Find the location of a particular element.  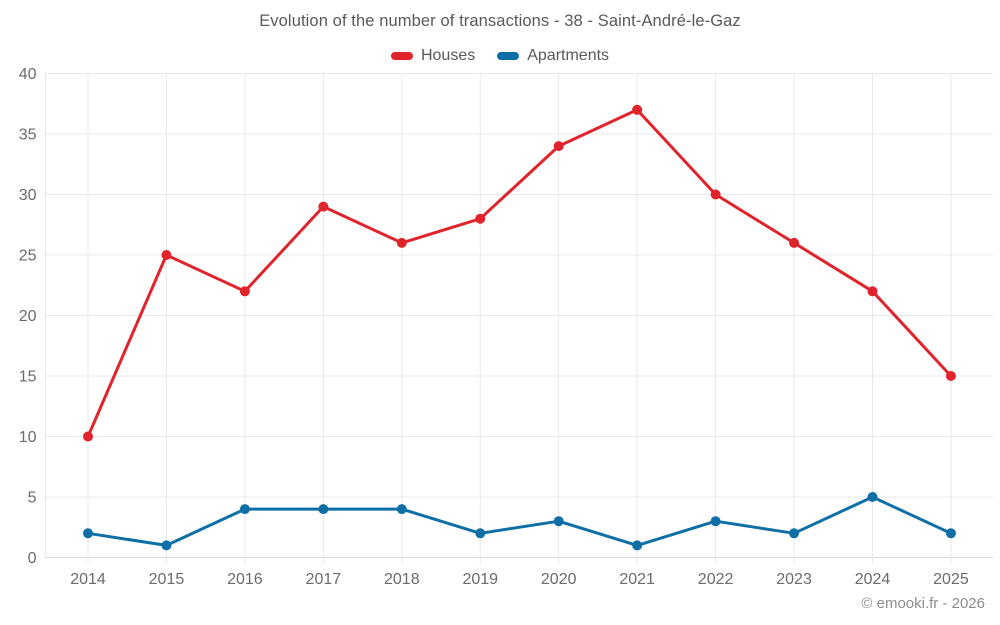

y-tick-label-15: 15 is located at coordinates (28, 377).